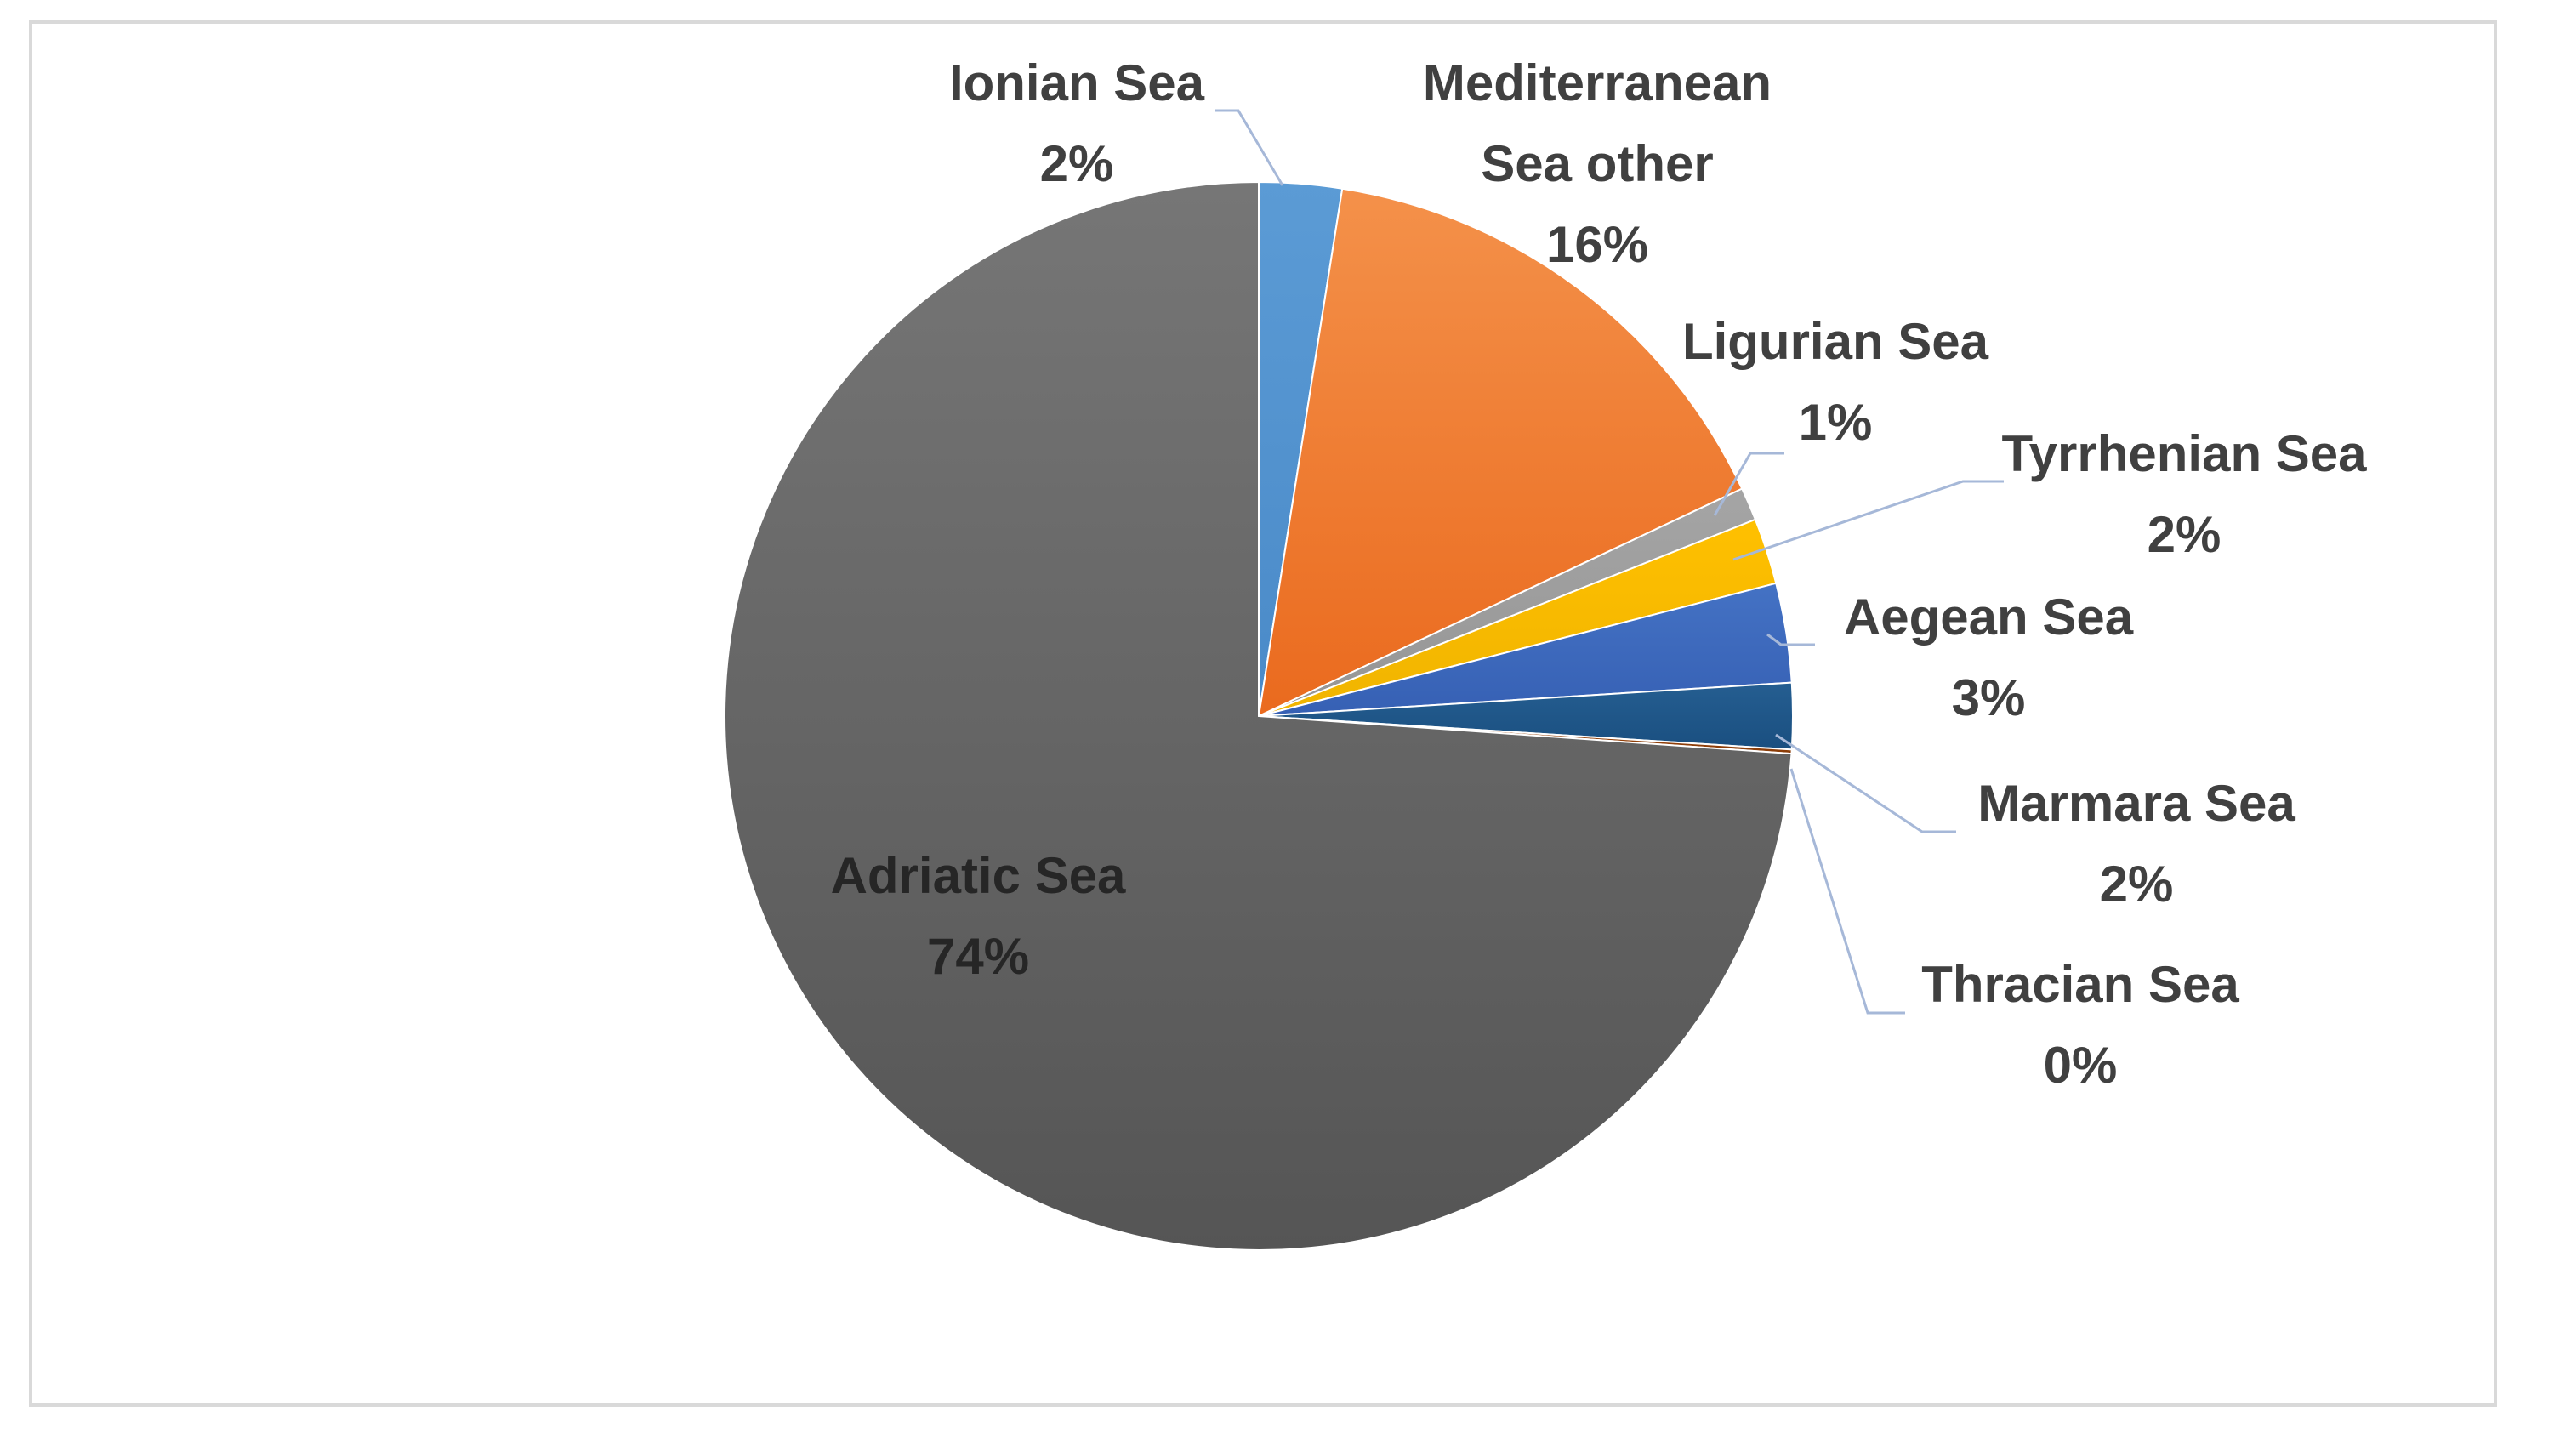 This screenshot has width=2560, height=1456. I want to click on slice-value-label: 0%, so click(2081, 1065).